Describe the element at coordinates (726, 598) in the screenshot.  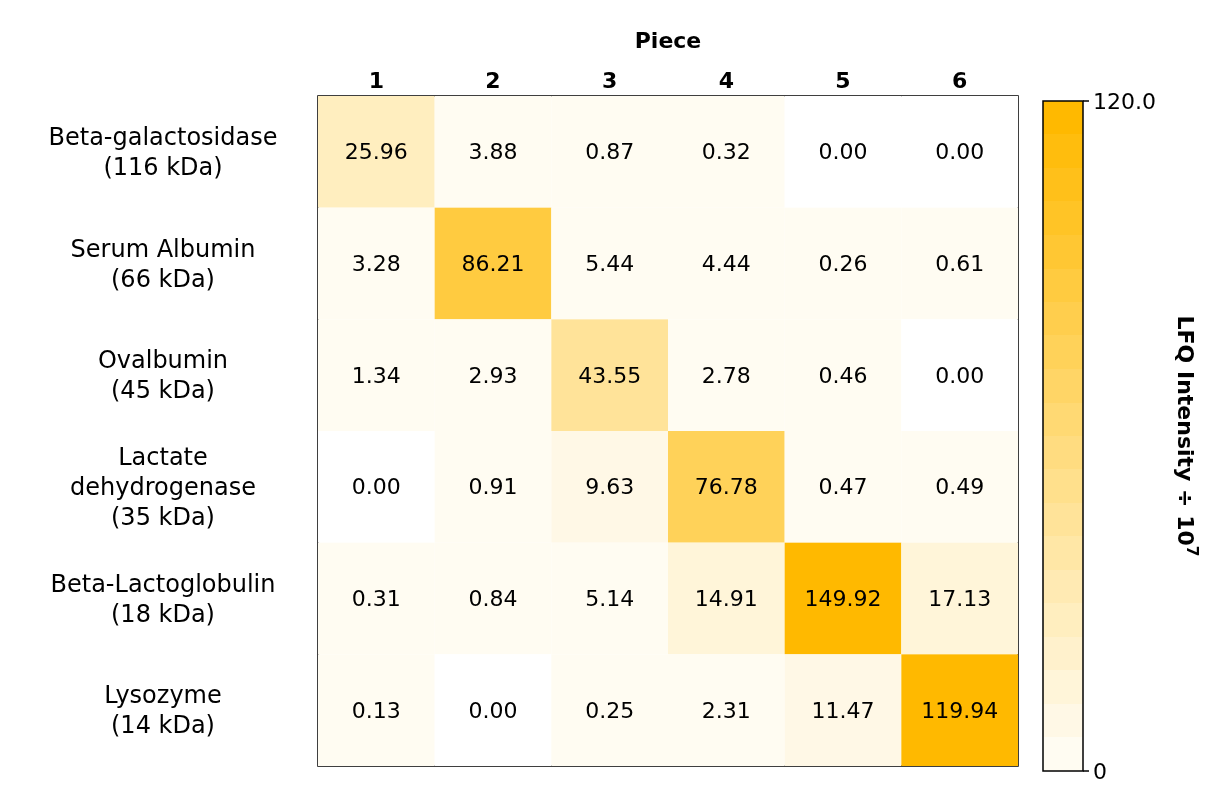
I see `data-label: 14.91` at that location.